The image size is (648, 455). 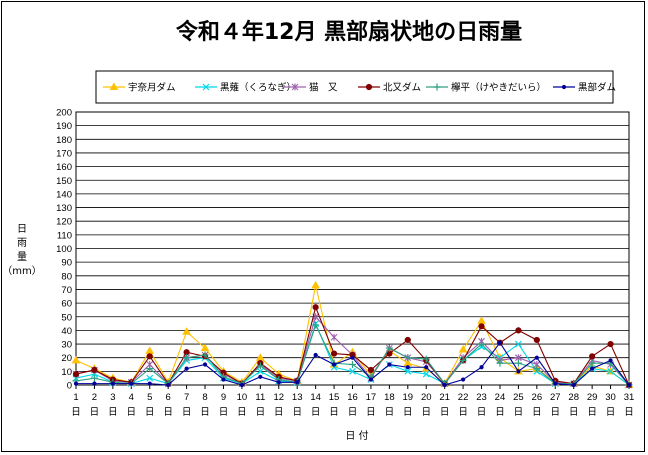 I want to click on legend-entry: 北又ダム, so click(x=402, y=88).